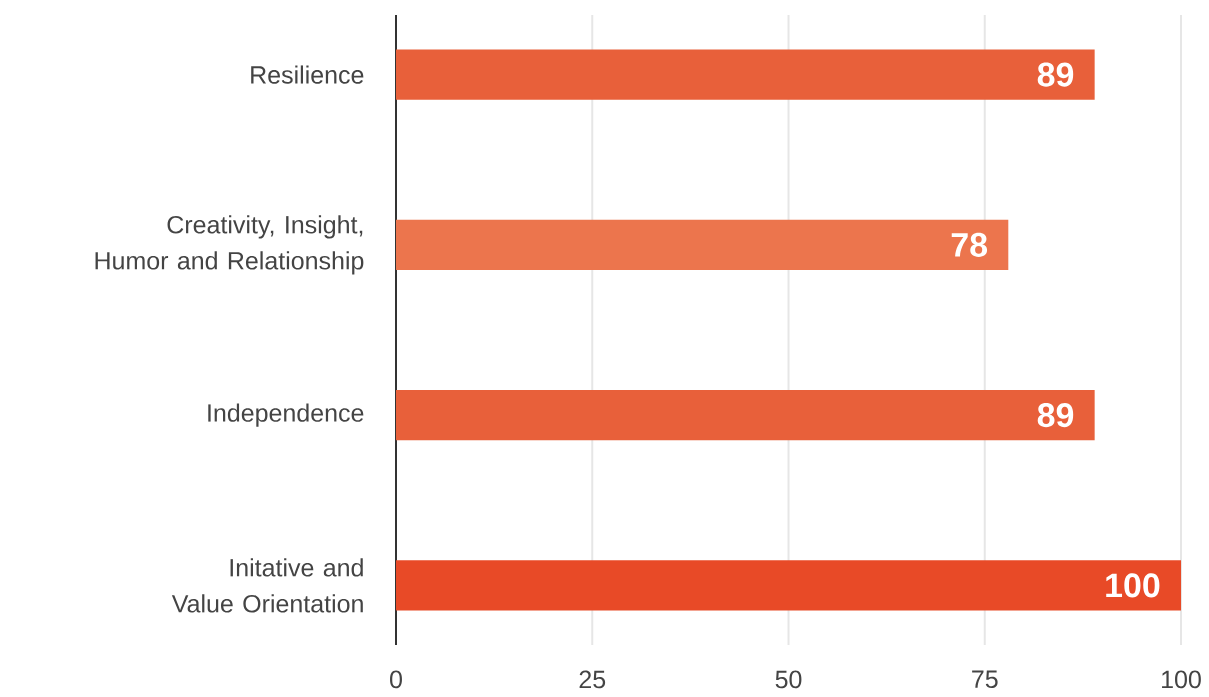  Describe the element at coordinates (1133, 585) in the screenshot. I see `data-label: 100` at that location.